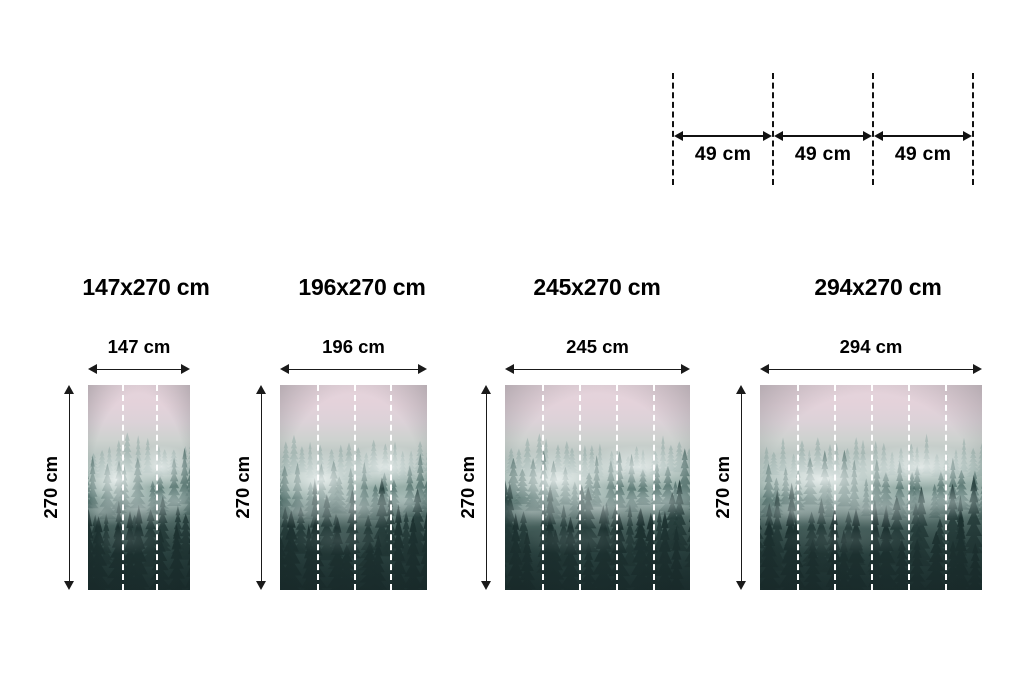 The image size is (1024, 680). Describe the element at coordinates (146, 287) in the screenshot. I see `panel-title: 147x270 cm` at that location.